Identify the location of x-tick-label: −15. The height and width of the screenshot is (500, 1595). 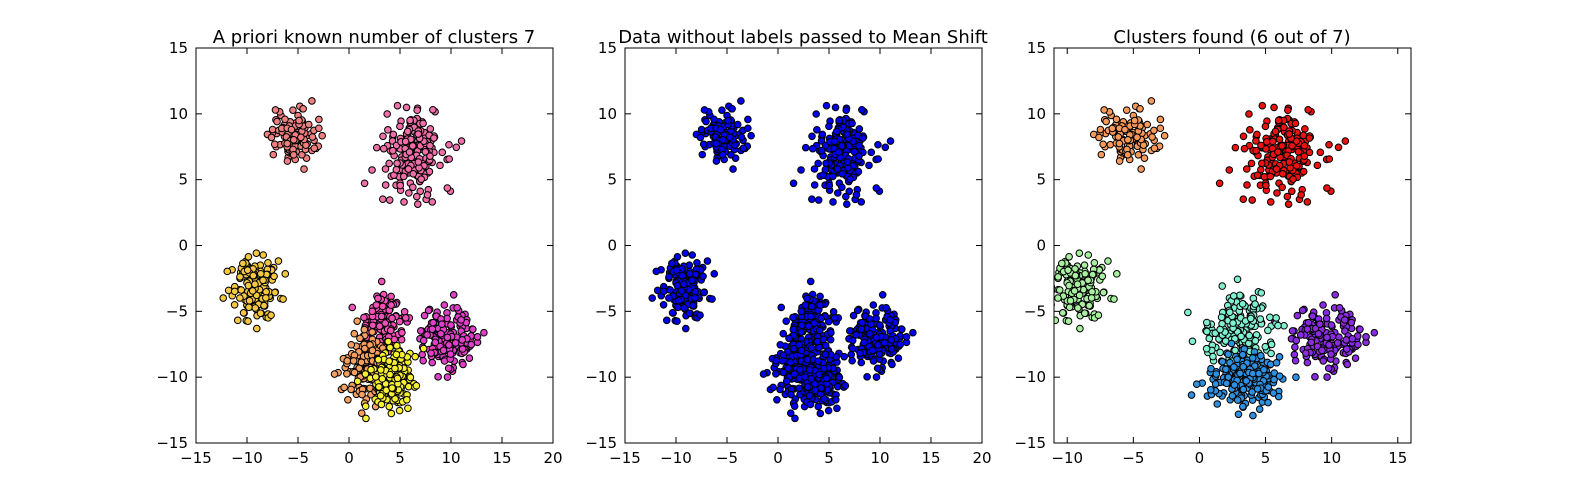
(196, 458).